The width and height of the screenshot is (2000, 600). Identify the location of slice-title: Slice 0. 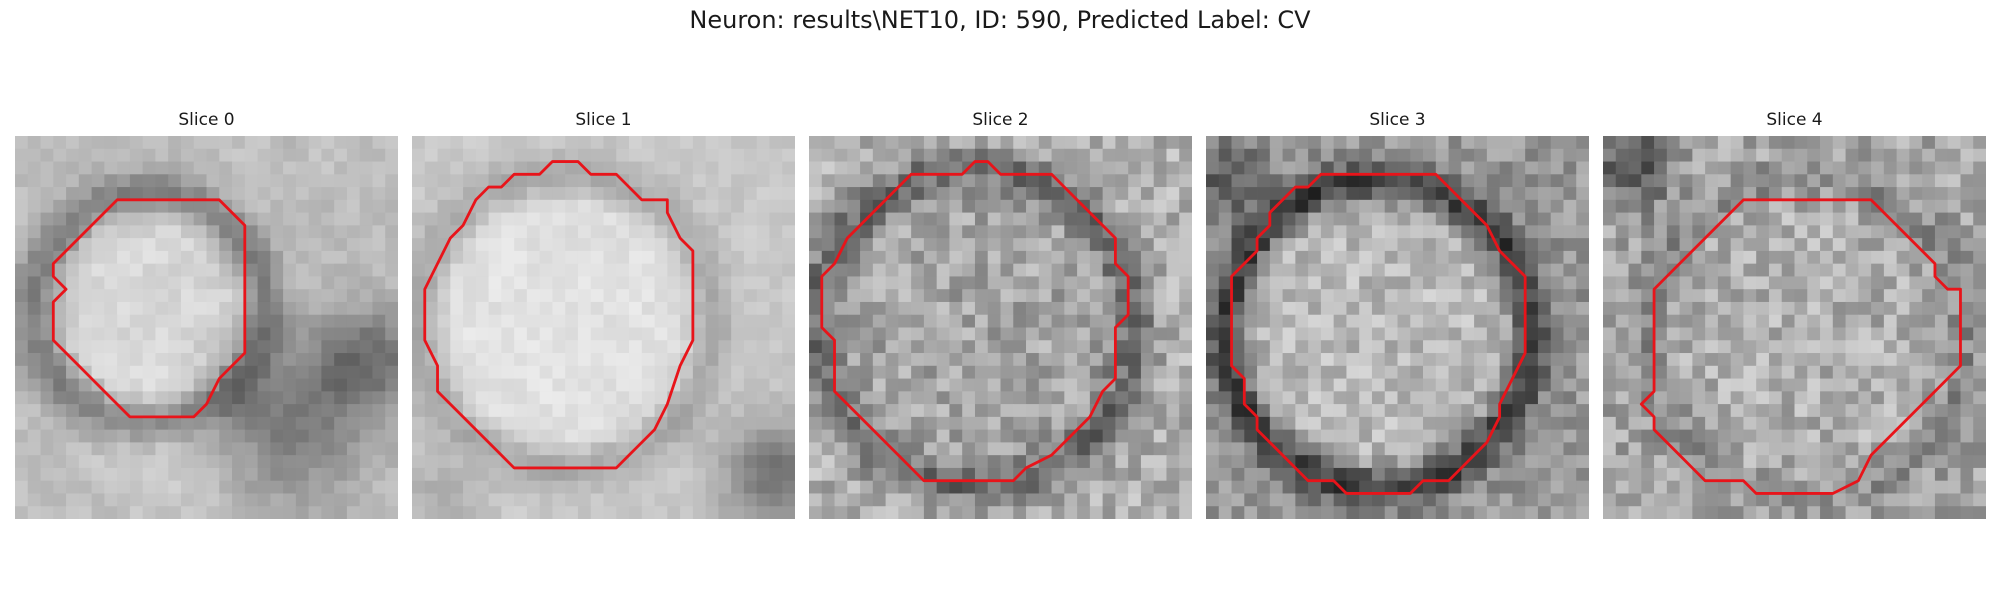
(206, 120).